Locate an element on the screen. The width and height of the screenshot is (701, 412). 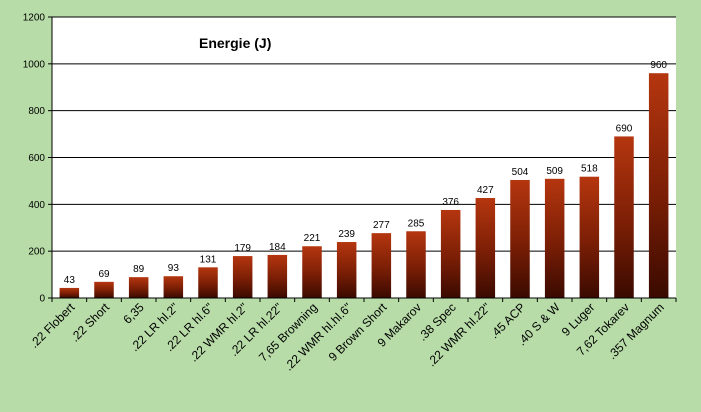
y-tick-label: 1000 is located at coordinates (34, 64).